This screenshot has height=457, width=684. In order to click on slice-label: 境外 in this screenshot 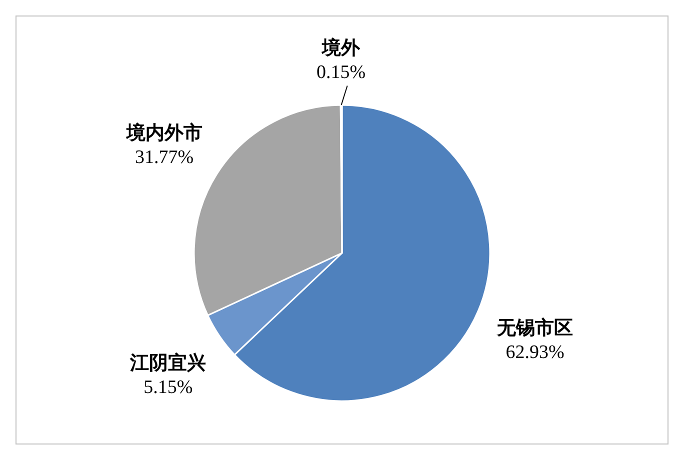, I will do `click(341, 48)`.